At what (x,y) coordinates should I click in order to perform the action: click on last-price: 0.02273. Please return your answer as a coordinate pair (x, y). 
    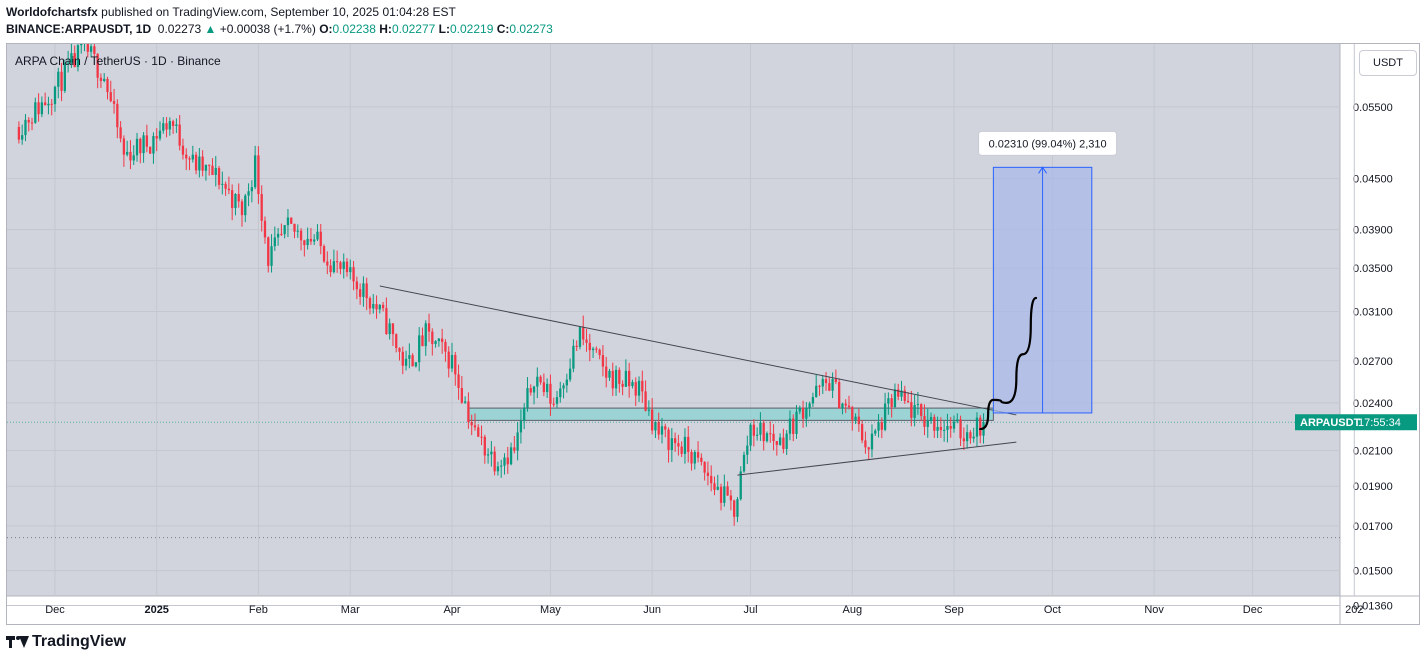
    Looking at the image, I should click on (179, 29).